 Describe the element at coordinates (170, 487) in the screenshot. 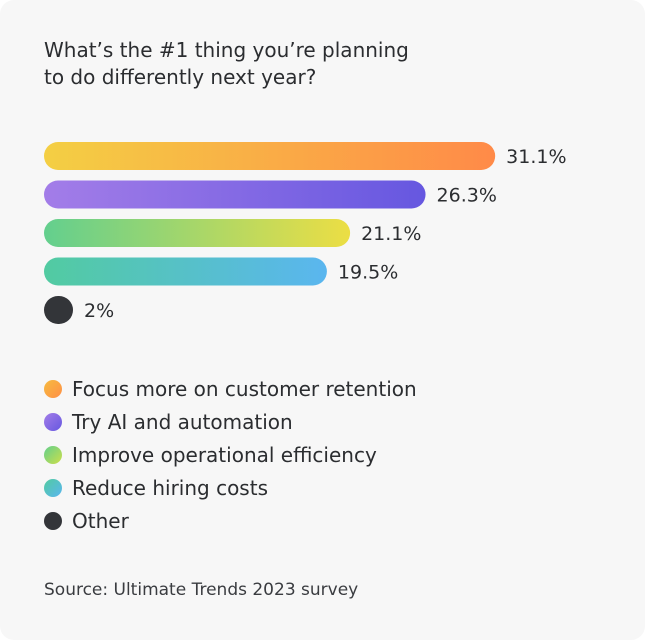

I see `legend-label: Reduce hiring costs` at that location.